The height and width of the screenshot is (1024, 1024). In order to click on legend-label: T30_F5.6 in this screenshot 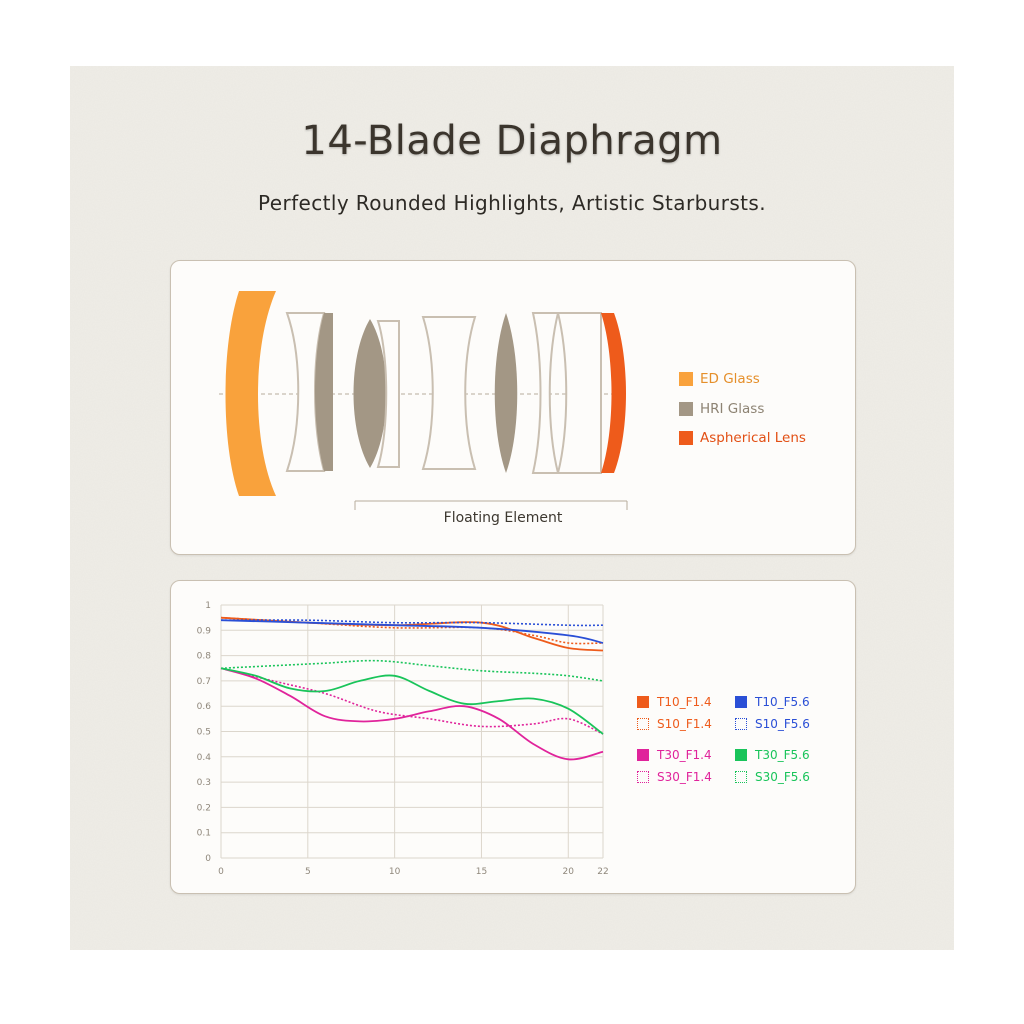, I will do `click(782, 755)`.